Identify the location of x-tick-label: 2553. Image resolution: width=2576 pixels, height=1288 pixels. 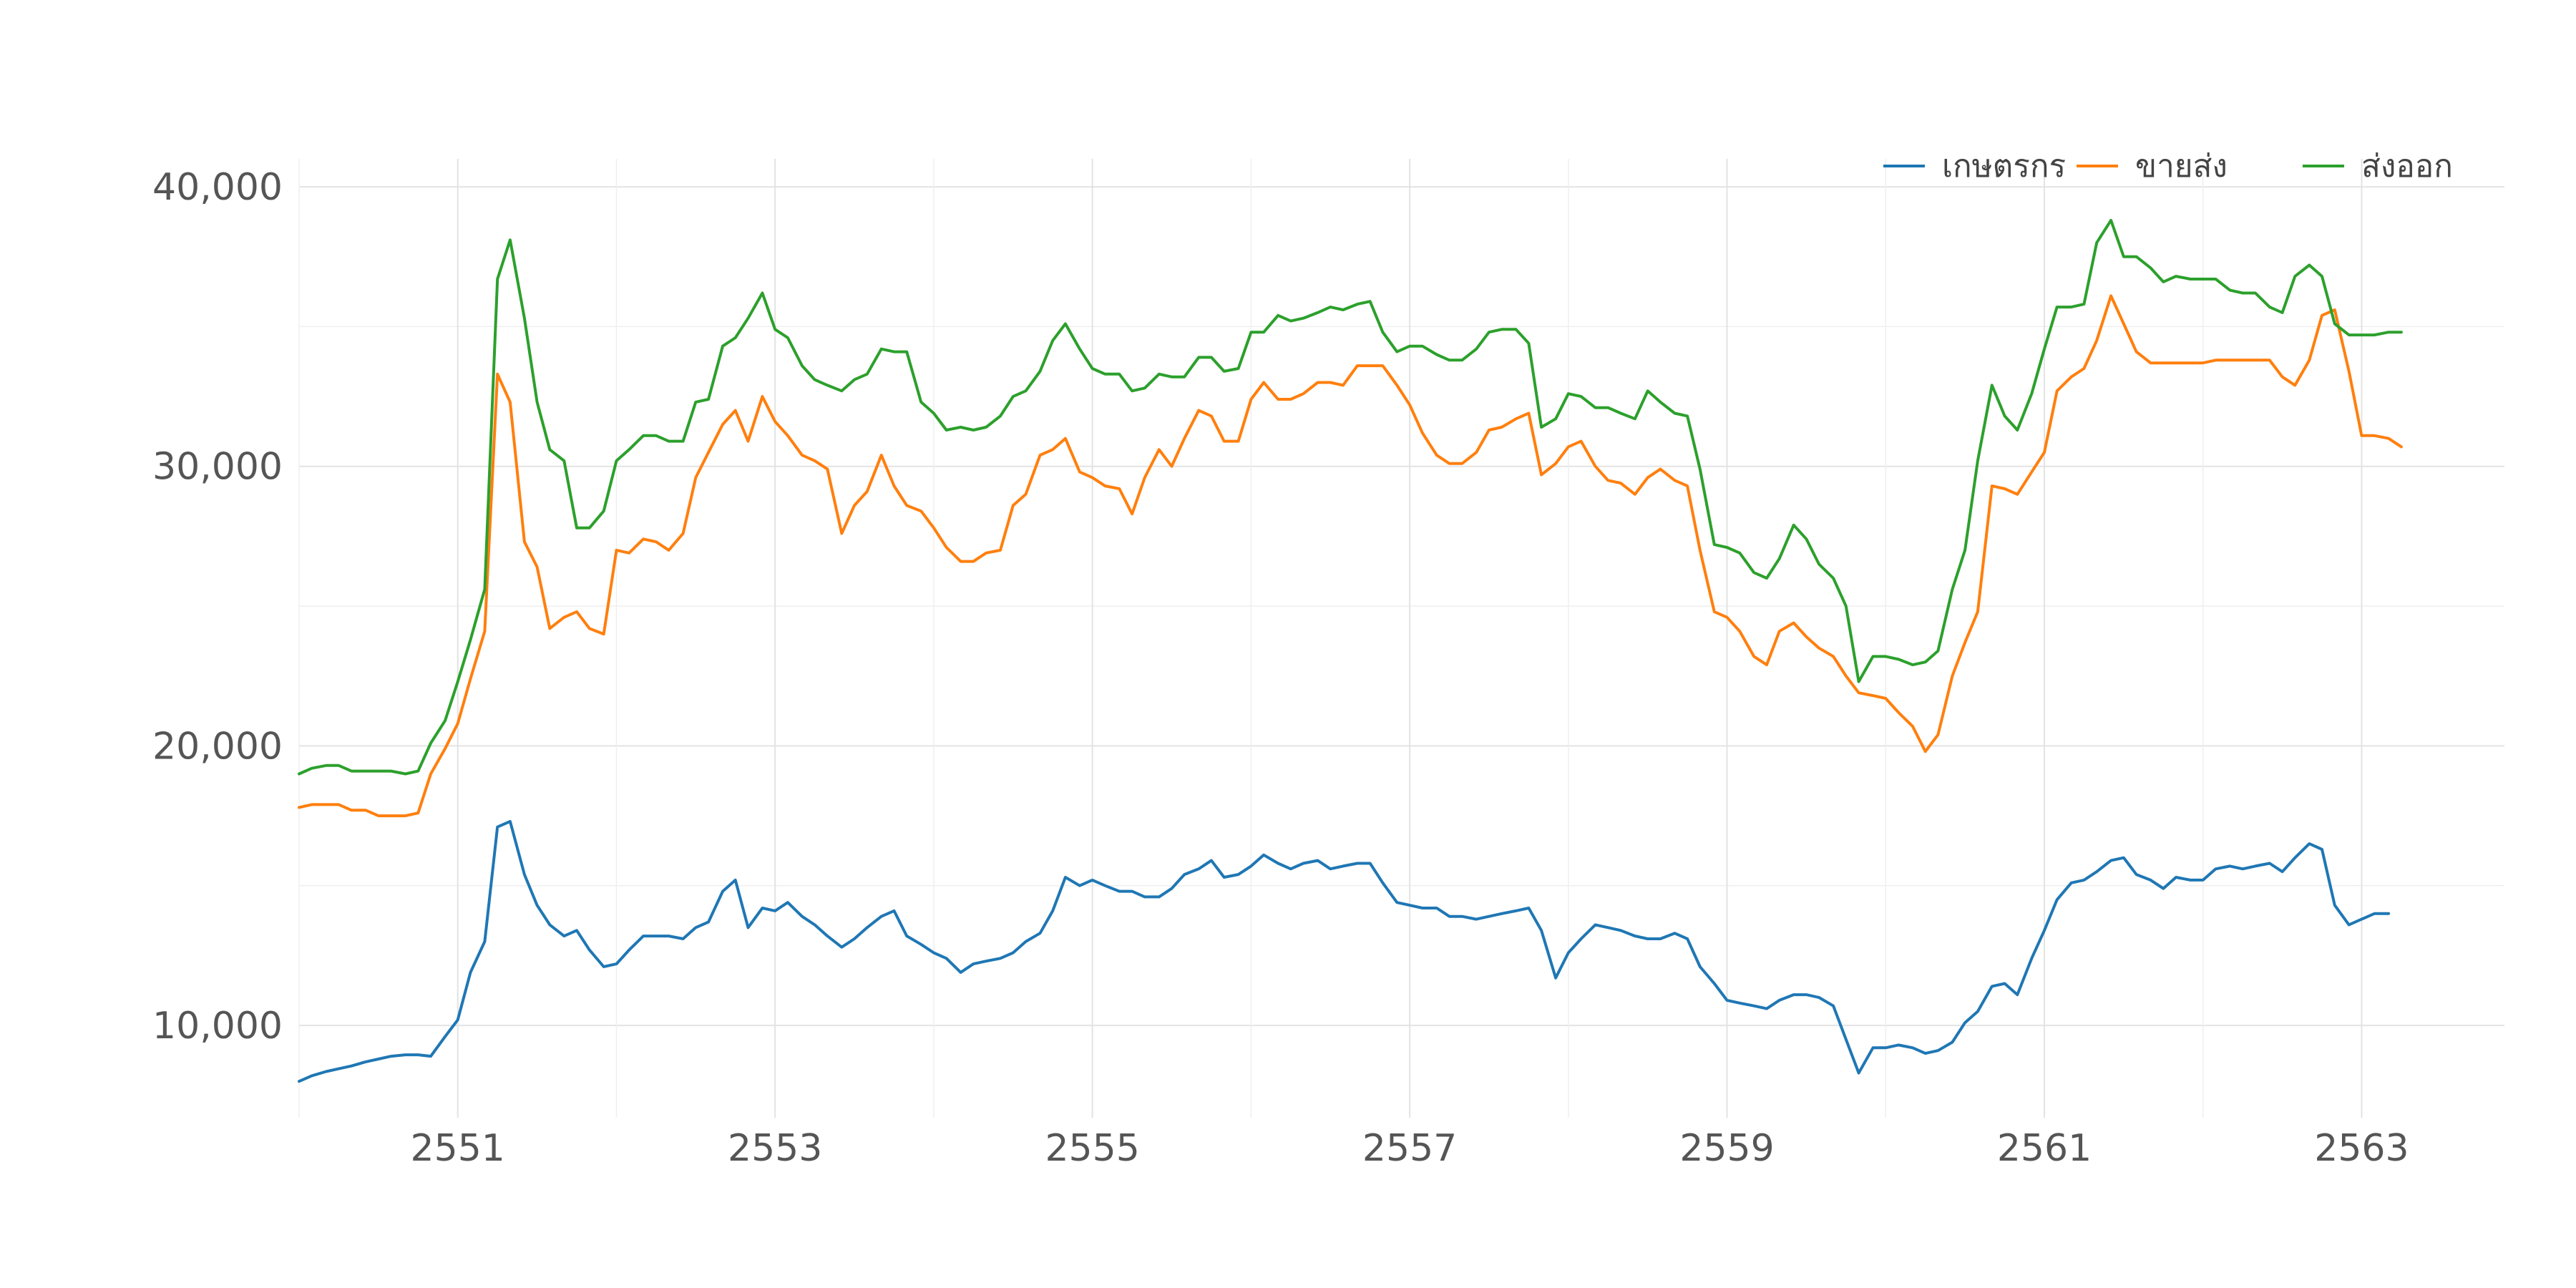
(775, 1148).